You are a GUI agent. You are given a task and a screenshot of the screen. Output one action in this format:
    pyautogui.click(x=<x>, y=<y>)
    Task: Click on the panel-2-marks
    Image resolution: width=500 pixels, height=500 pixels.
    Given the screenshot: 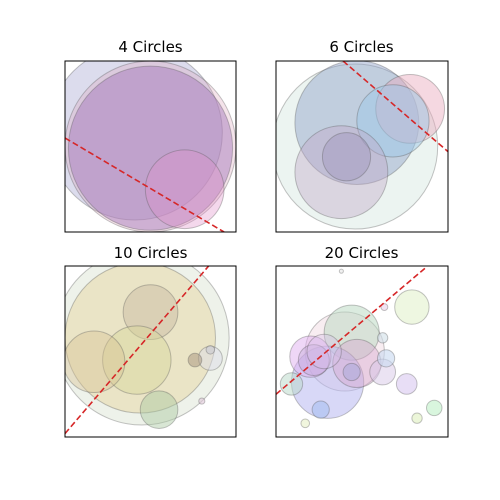 What is the action you would take?
    pyautogui.click(x=362, y=145)
    